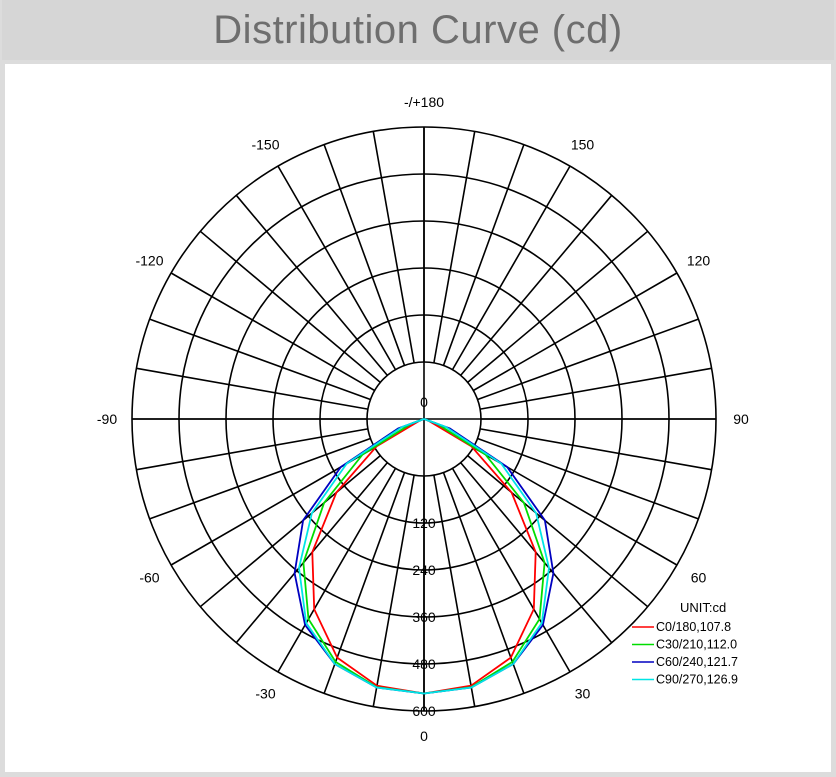 Image resolution: width=836 pixels, height=777 pixels. What do you see at coordinates (741, 419) in the screenshot?
I see `angle-label: 90` at bounding box center [741, 419].